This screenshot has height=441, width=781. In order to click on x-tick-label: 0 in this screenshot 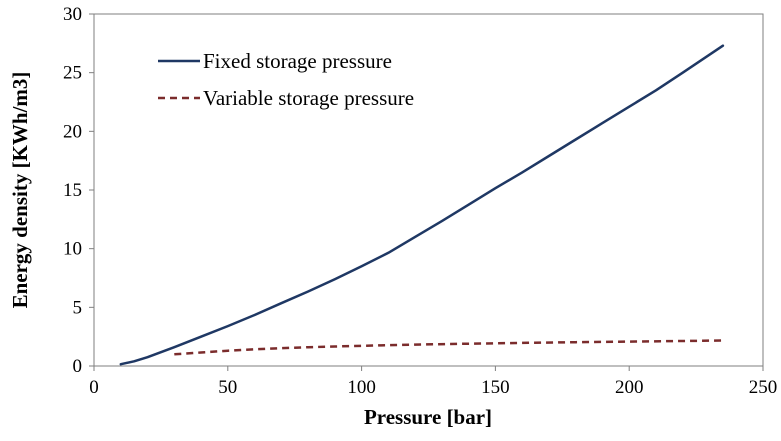, I will do `click(94, 387)`.